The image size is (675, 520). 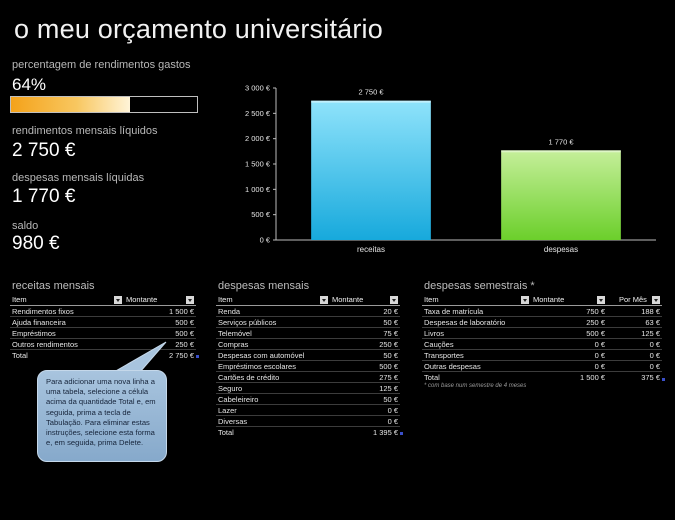 I want to click on receitas-item-cell: Rendimentos fixos, so click(x=67, y=311).